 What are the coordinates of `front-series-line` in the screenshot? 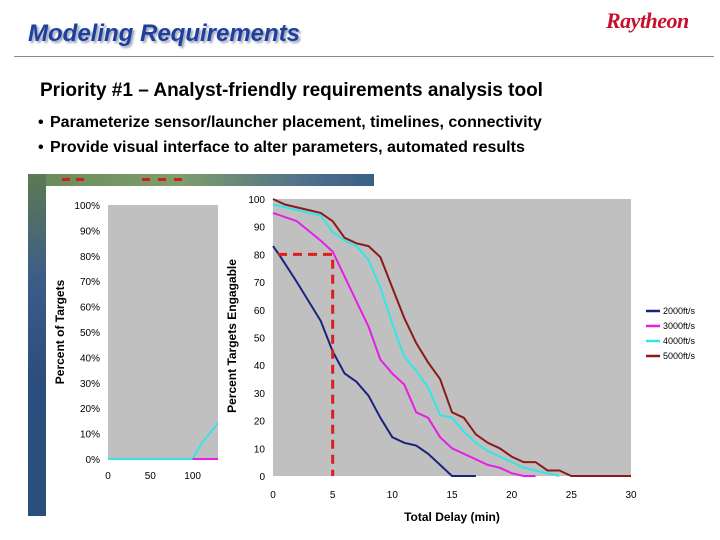 It's located at (374, 361).